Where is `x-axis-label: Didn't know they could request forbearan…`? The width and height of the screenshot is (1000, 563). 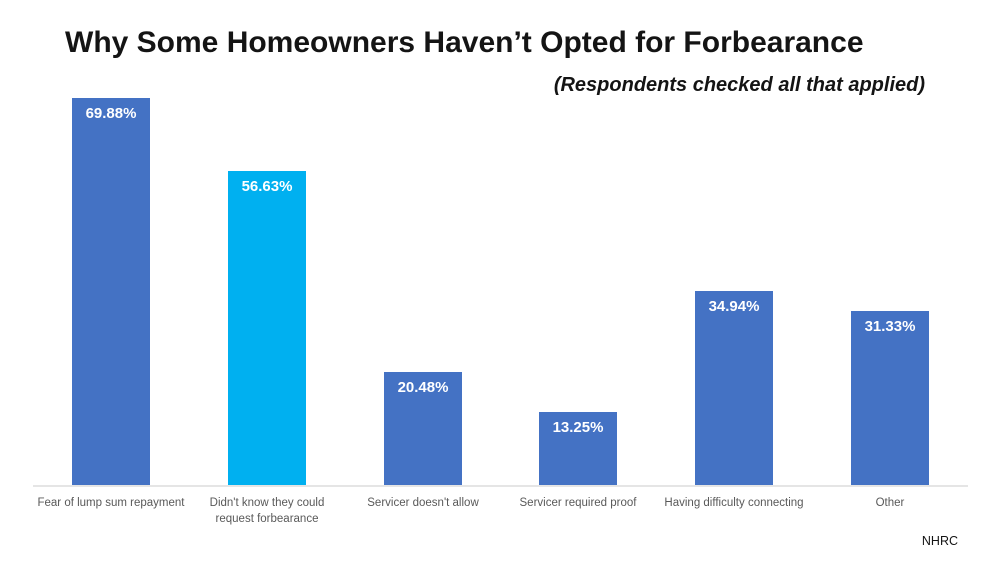
x-axis-label: Didn't know they could request forbearan… is located at coordinates (267, 511).